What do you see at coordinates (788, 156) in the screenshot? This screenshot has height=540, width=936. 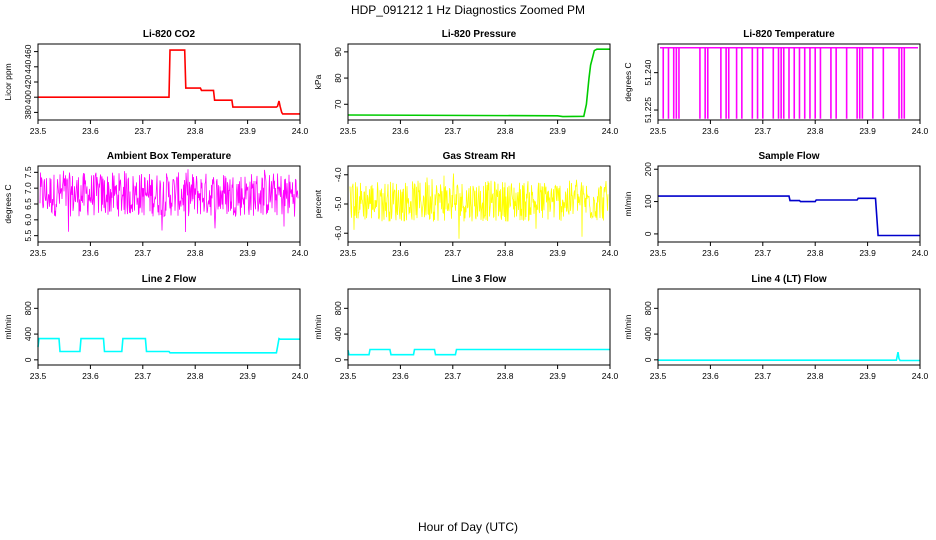 I see `panel-title: Sample Flow` at bounding box center [788, 156].